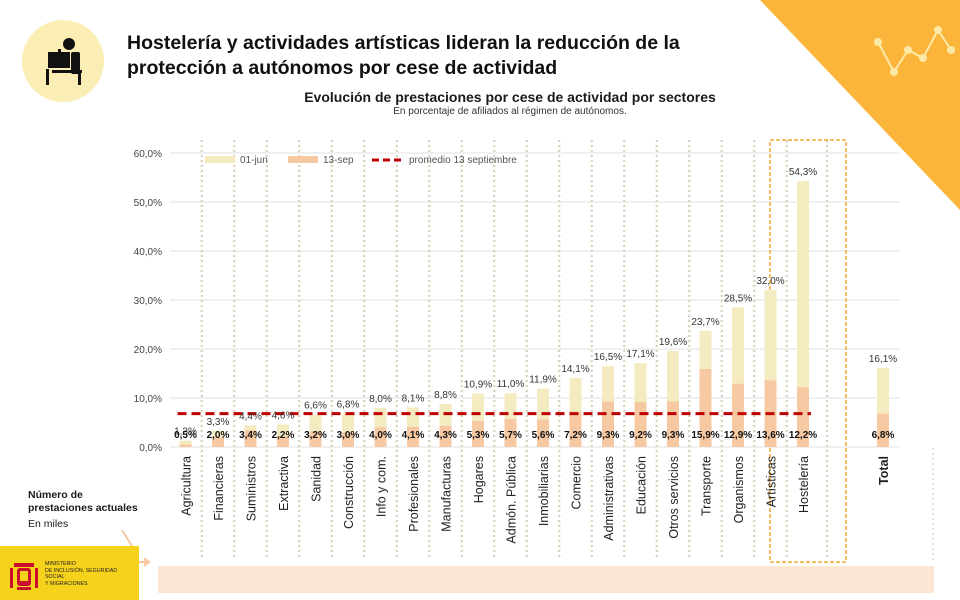 This screenshot has width=960, height=600. I want to click on data-label-01-jun: 4,6%, so click(283, 415).